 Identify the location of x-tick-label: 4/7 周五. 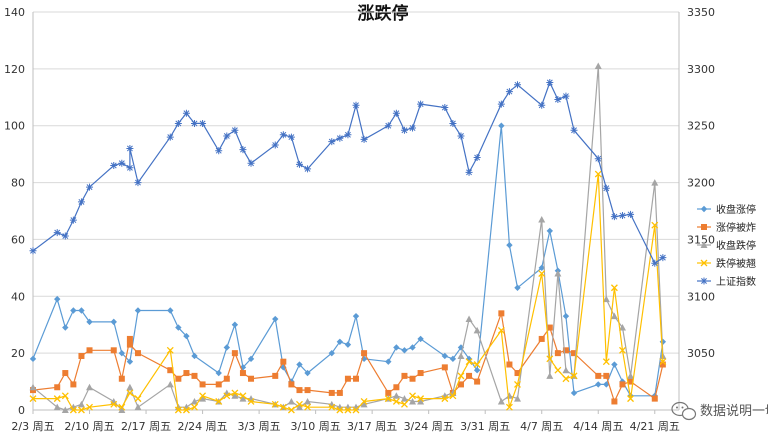
(541, 426).